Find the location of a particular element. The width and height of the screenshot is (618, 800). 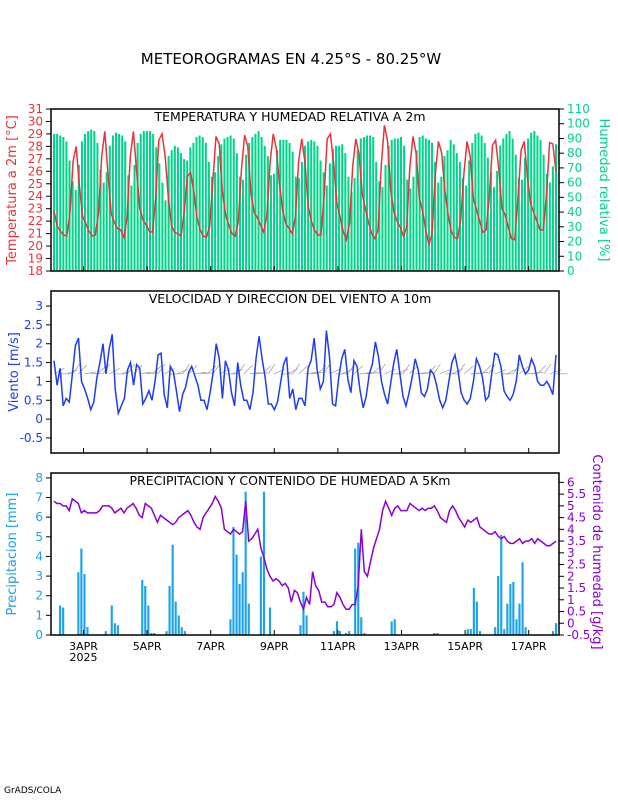

y-tick-label: 50 is located at coordinates (574, 197).